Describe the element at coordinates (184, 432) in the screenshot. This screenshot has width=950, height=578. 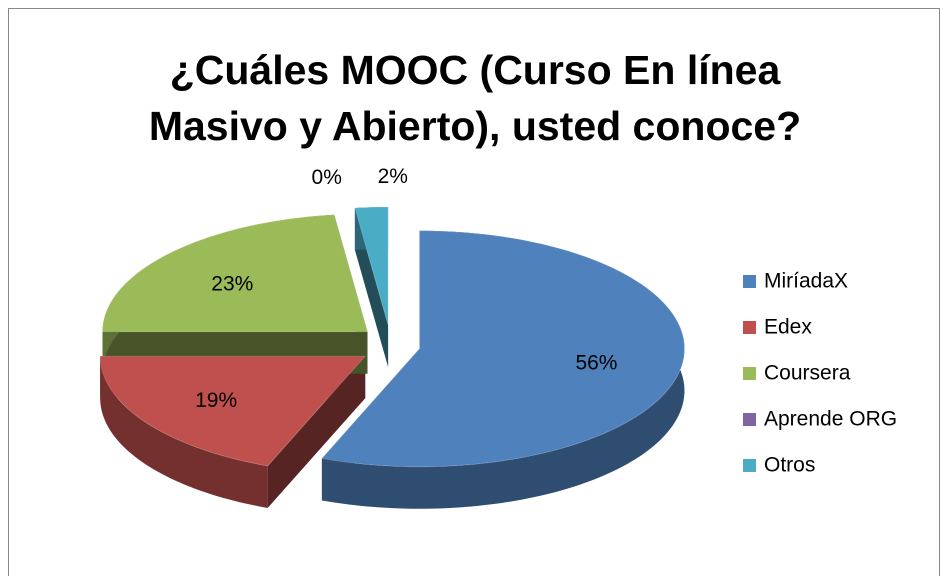
I see `slice-outer` at that location.